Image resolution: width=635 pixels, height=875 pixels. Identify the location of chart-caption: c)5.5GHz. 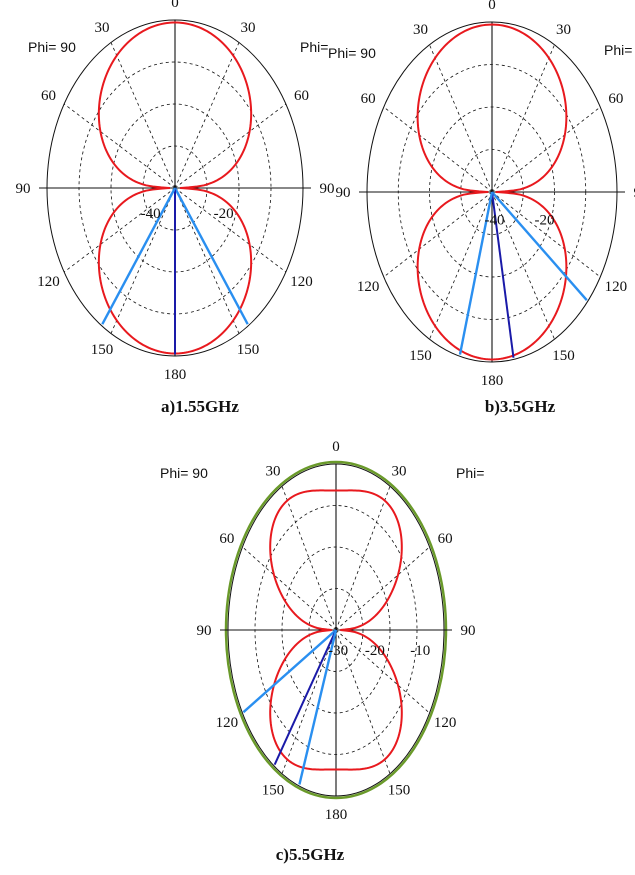
(310, 854).